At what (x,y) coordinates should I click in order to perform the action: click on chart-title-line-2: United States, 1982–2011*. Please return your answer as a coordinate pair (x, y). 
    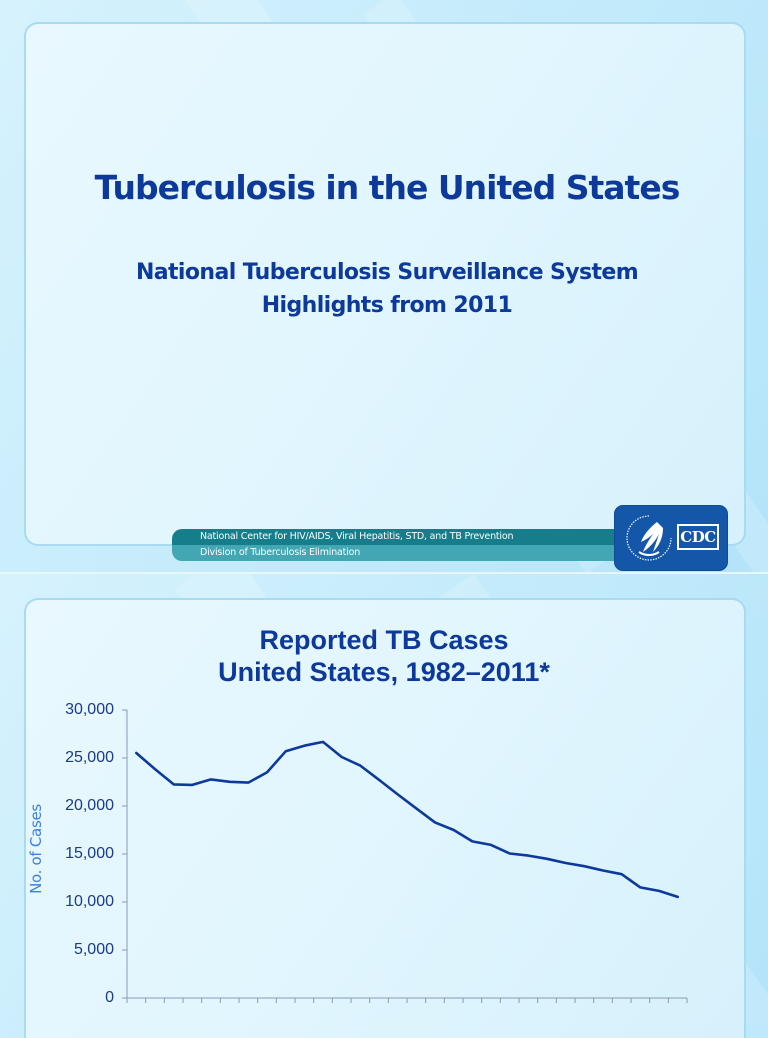
    Looking at the image, I should click on (384, 672).